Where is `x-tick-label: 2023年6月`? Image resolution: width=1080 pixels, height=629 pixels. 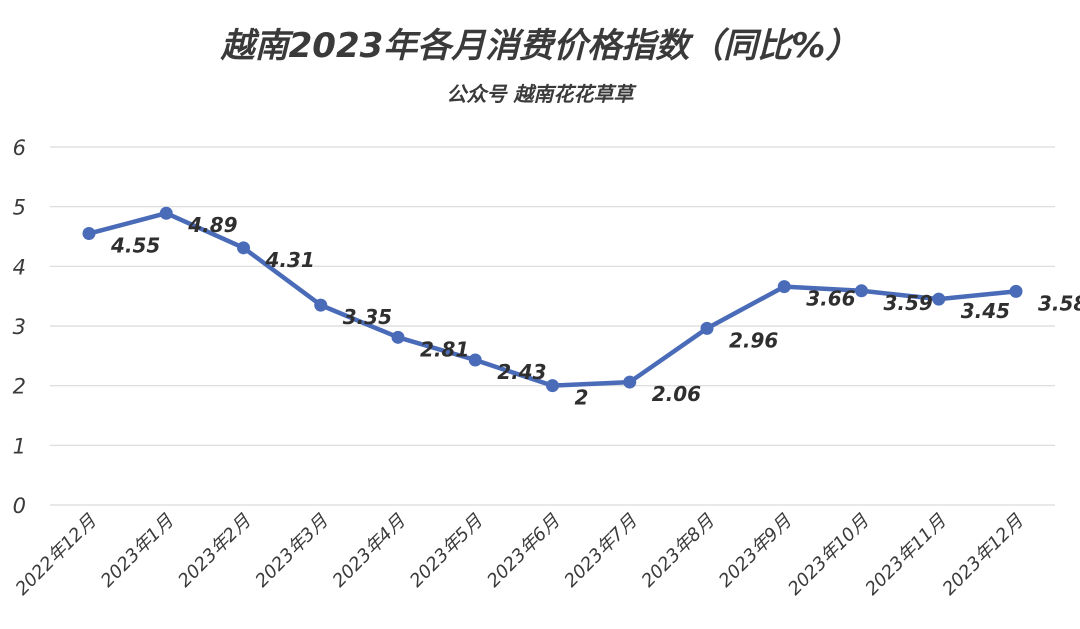
x-tick-label: 2023年6月 is located at coordinates (524, 551).